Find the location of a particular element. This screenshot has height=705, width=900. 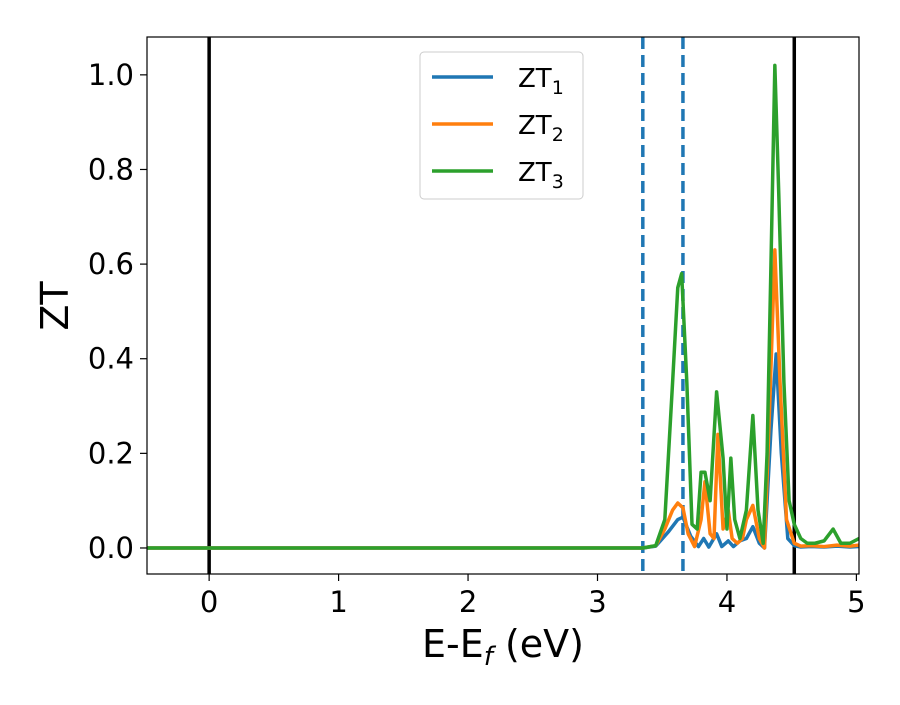

x-tick-label: 3 is located at coordinates (597, 602).